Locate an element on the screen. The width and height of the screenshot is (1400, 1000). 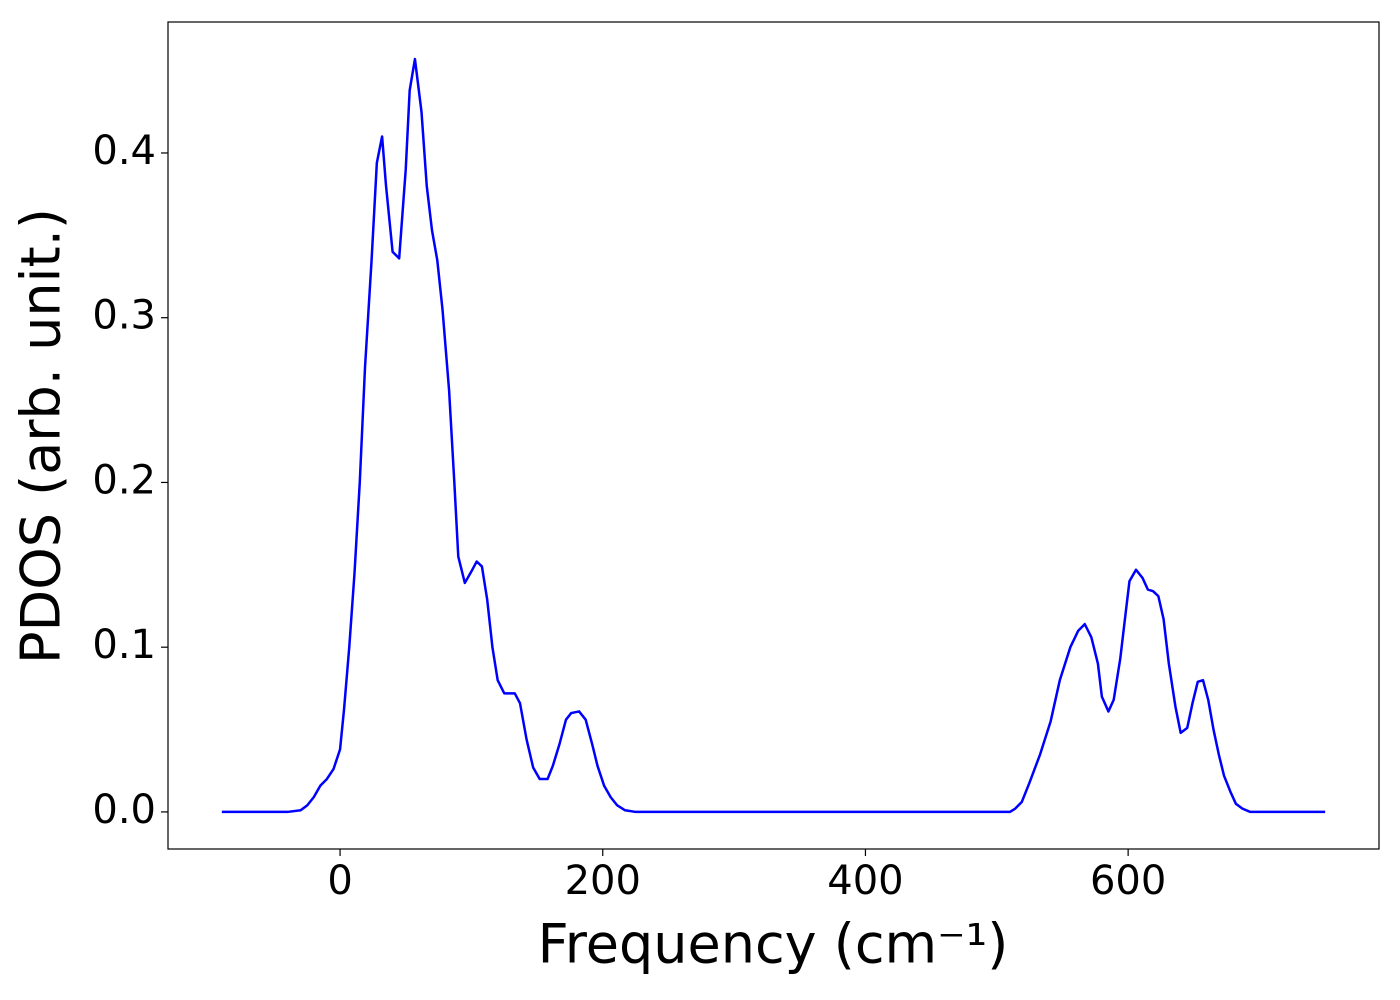
y-tick-label: 0.0 is located at coordinates (124, 810).